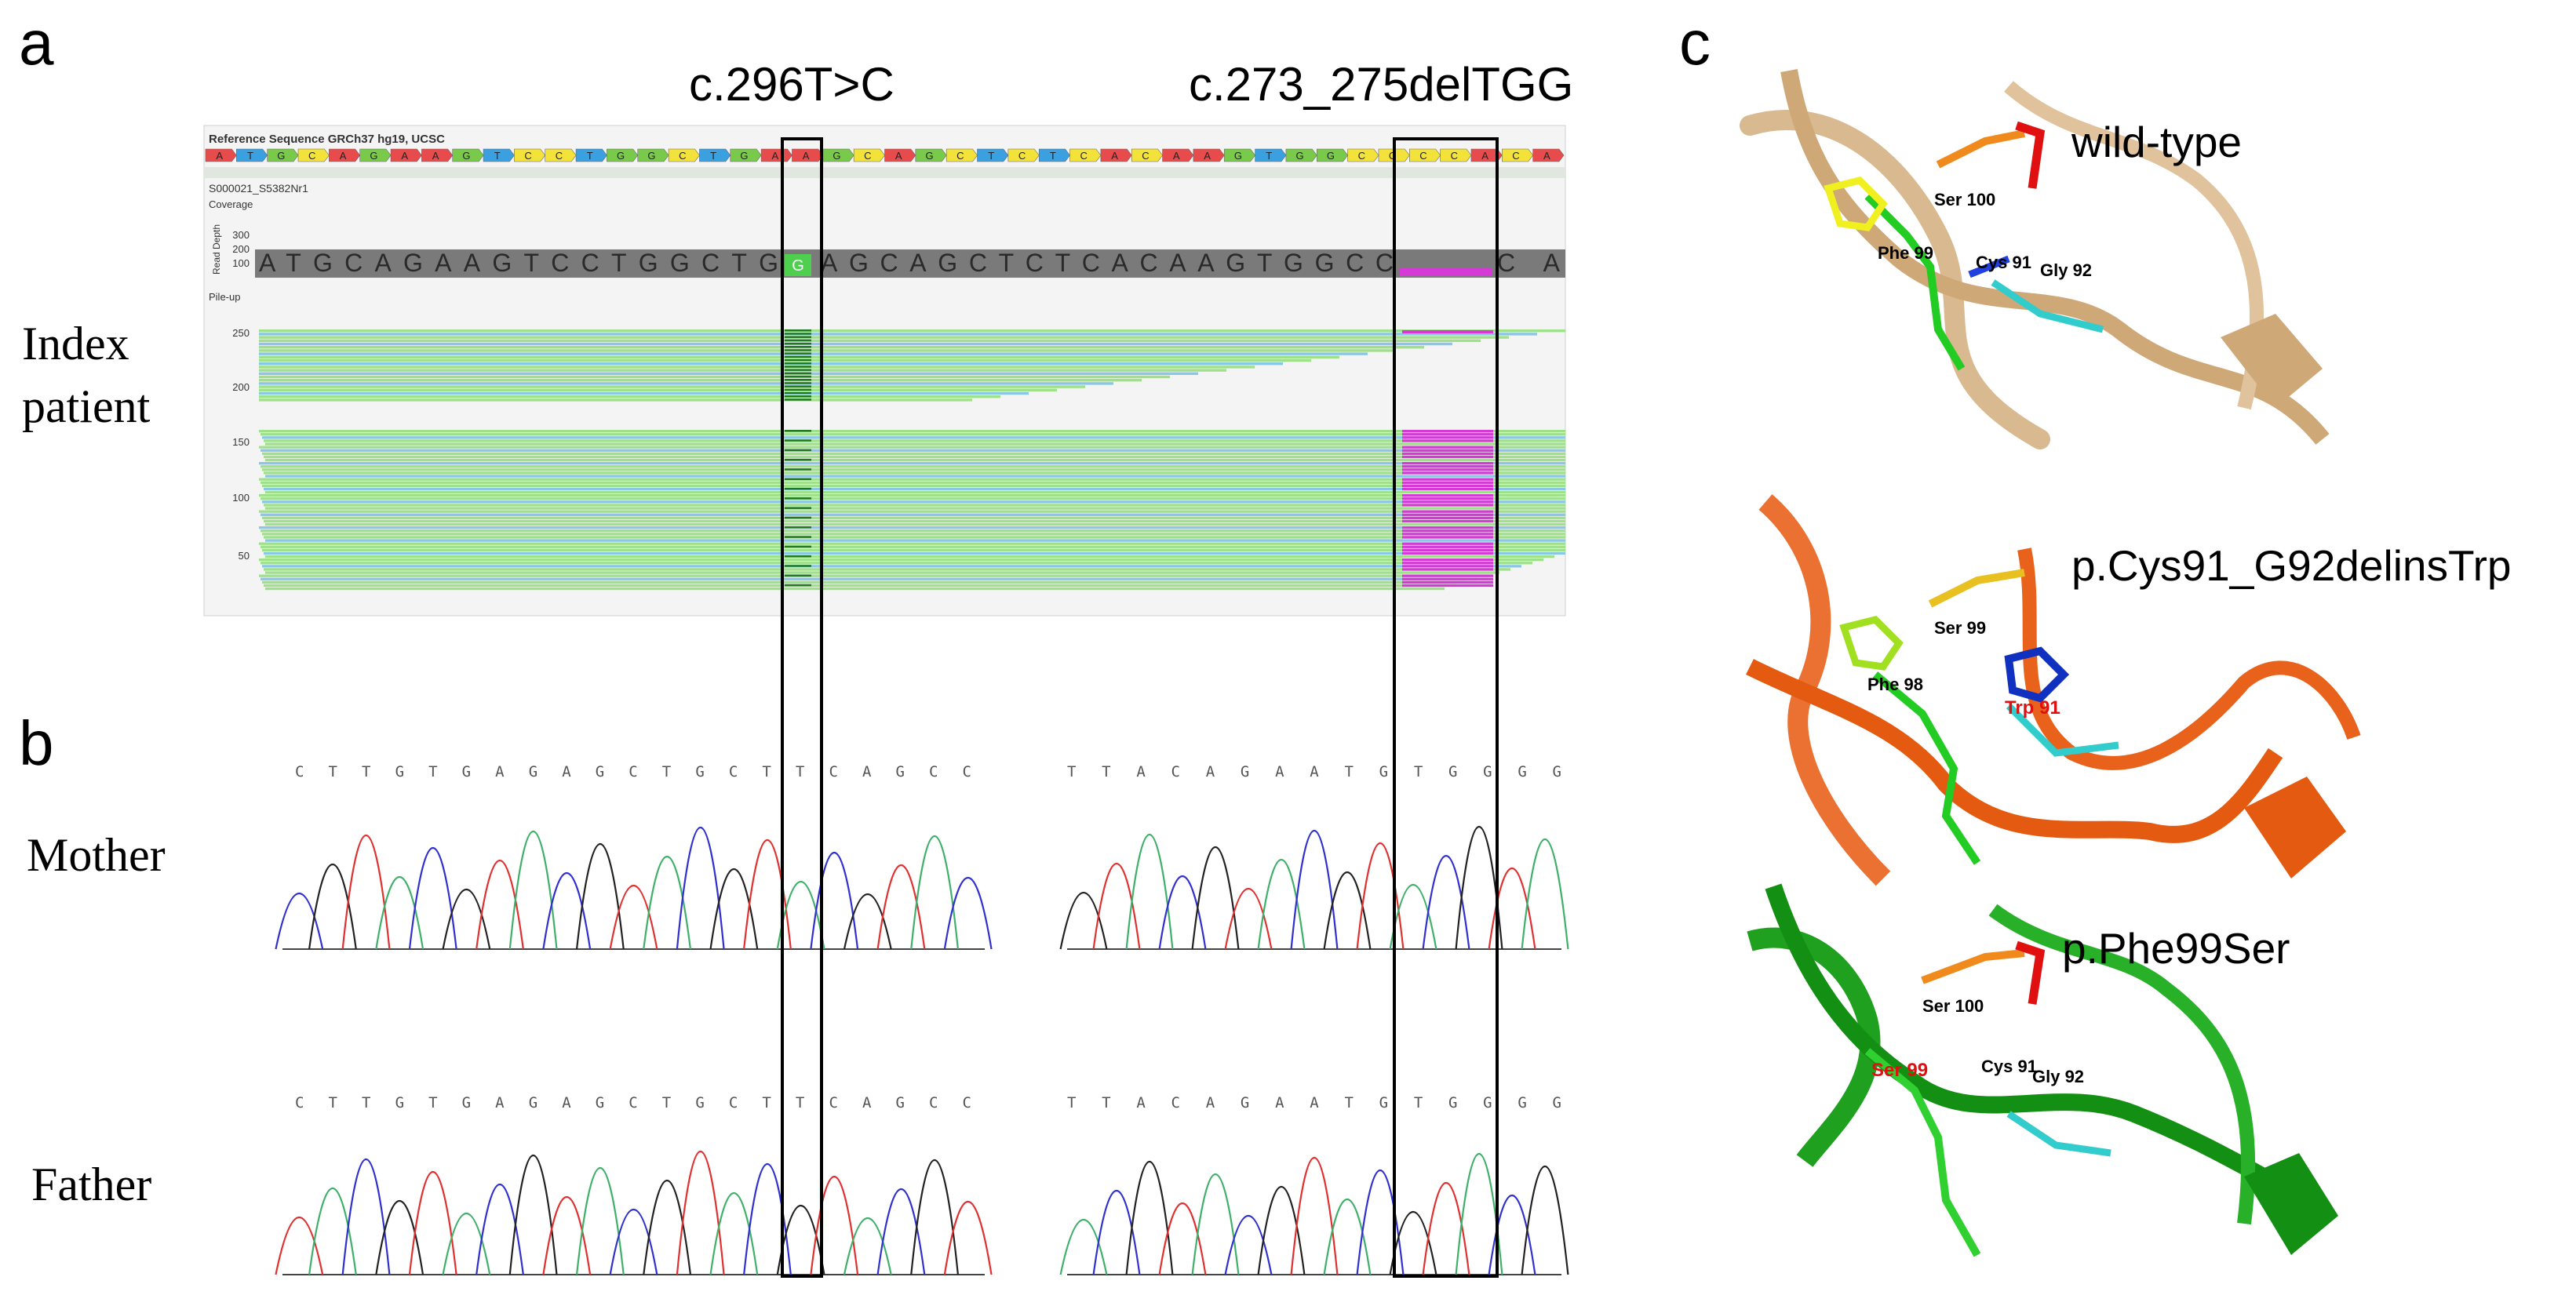  I want to click on depth-tick-200: 200, so click(241, 249).